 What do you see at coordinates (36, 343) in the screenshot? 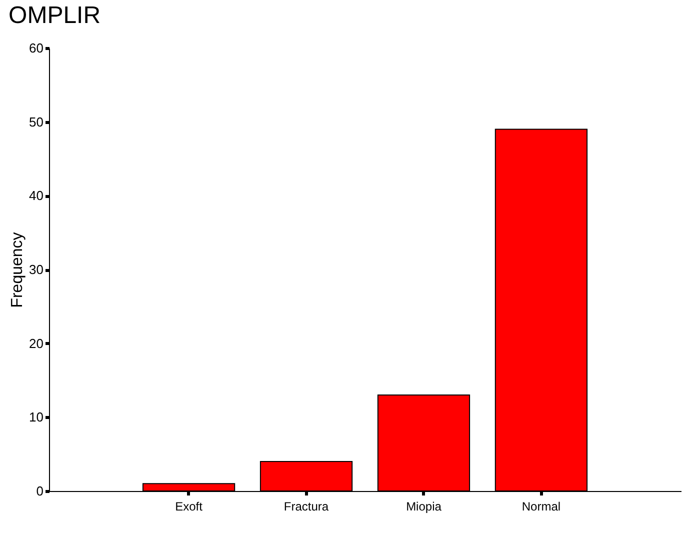
I see `y-tick-label: 20` at bounding box center [36, 343].